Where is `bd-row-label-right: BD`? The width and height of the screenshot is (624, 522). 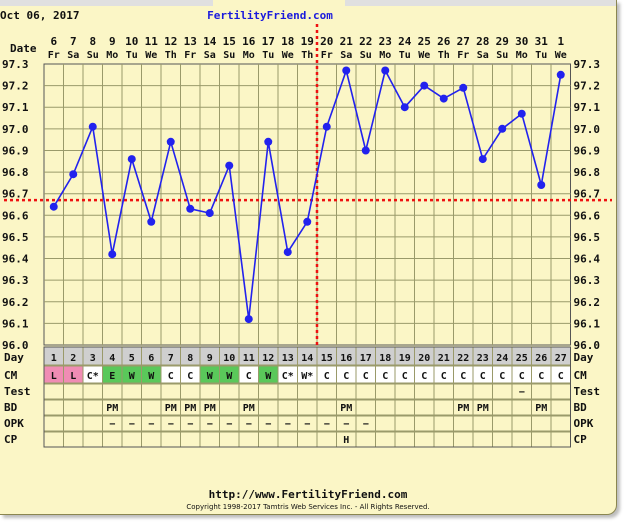 bd-row-label-right: BD is located at coordinates (581, 407).